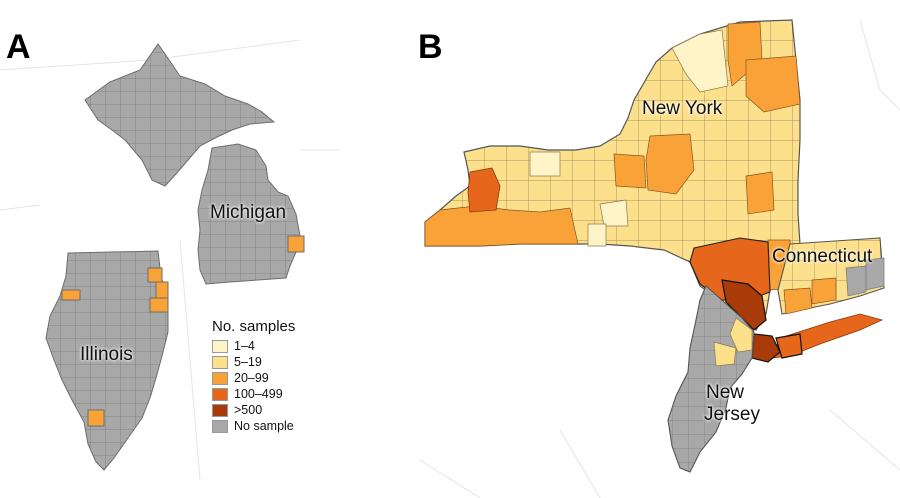 This screenshot has width=900, height=498. What do you see at coordinates (798, 301) in the screenshot?
I see `ct-county-fairfield` at bounding box center [798, 301].